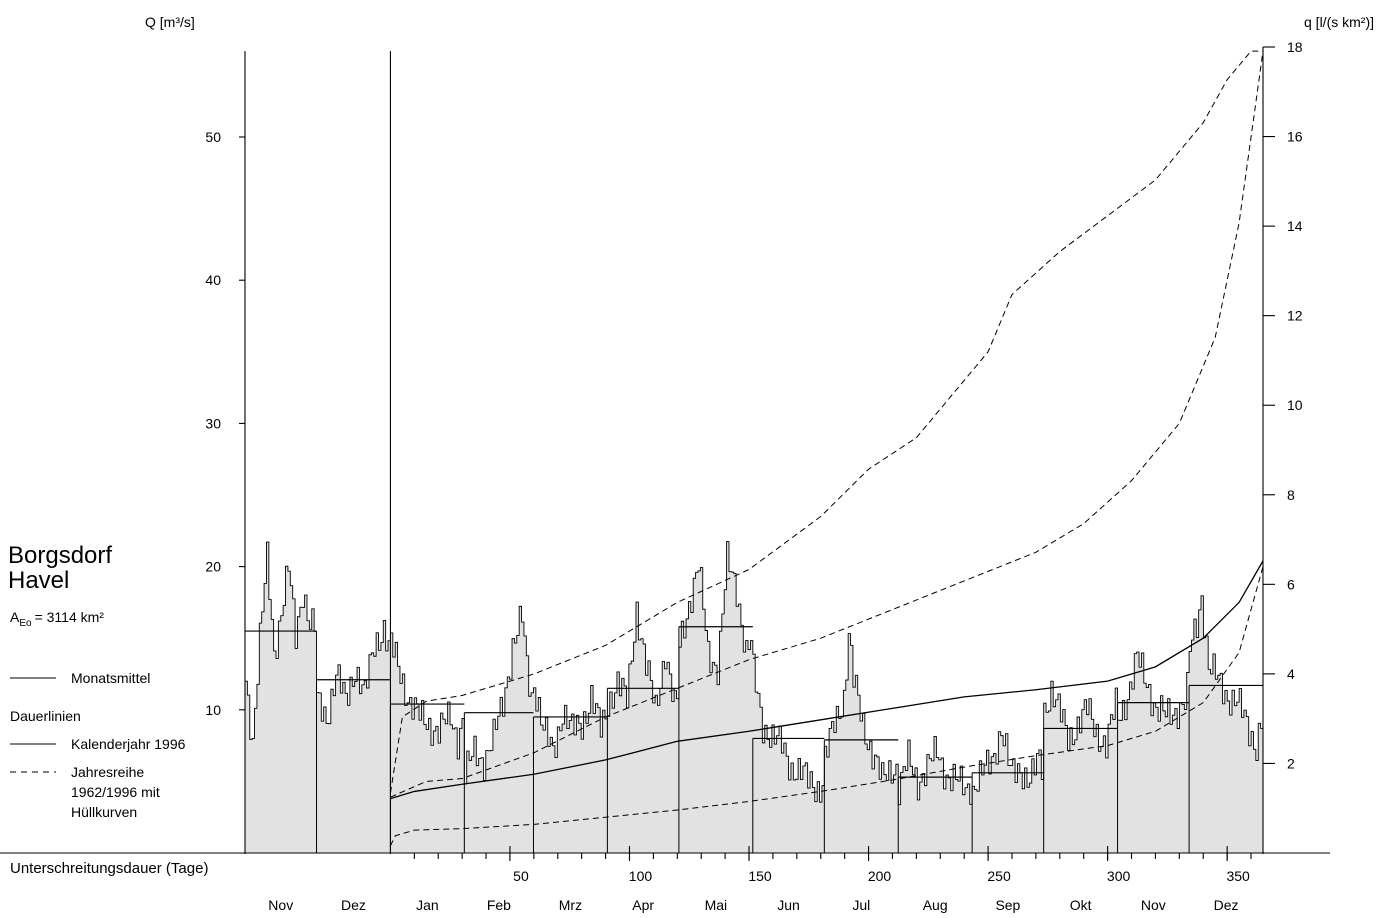 The width and height of the screenshot is (1377, 918). I want to click on y-right-label: q [l/(s km²)], so click(1339, 22).